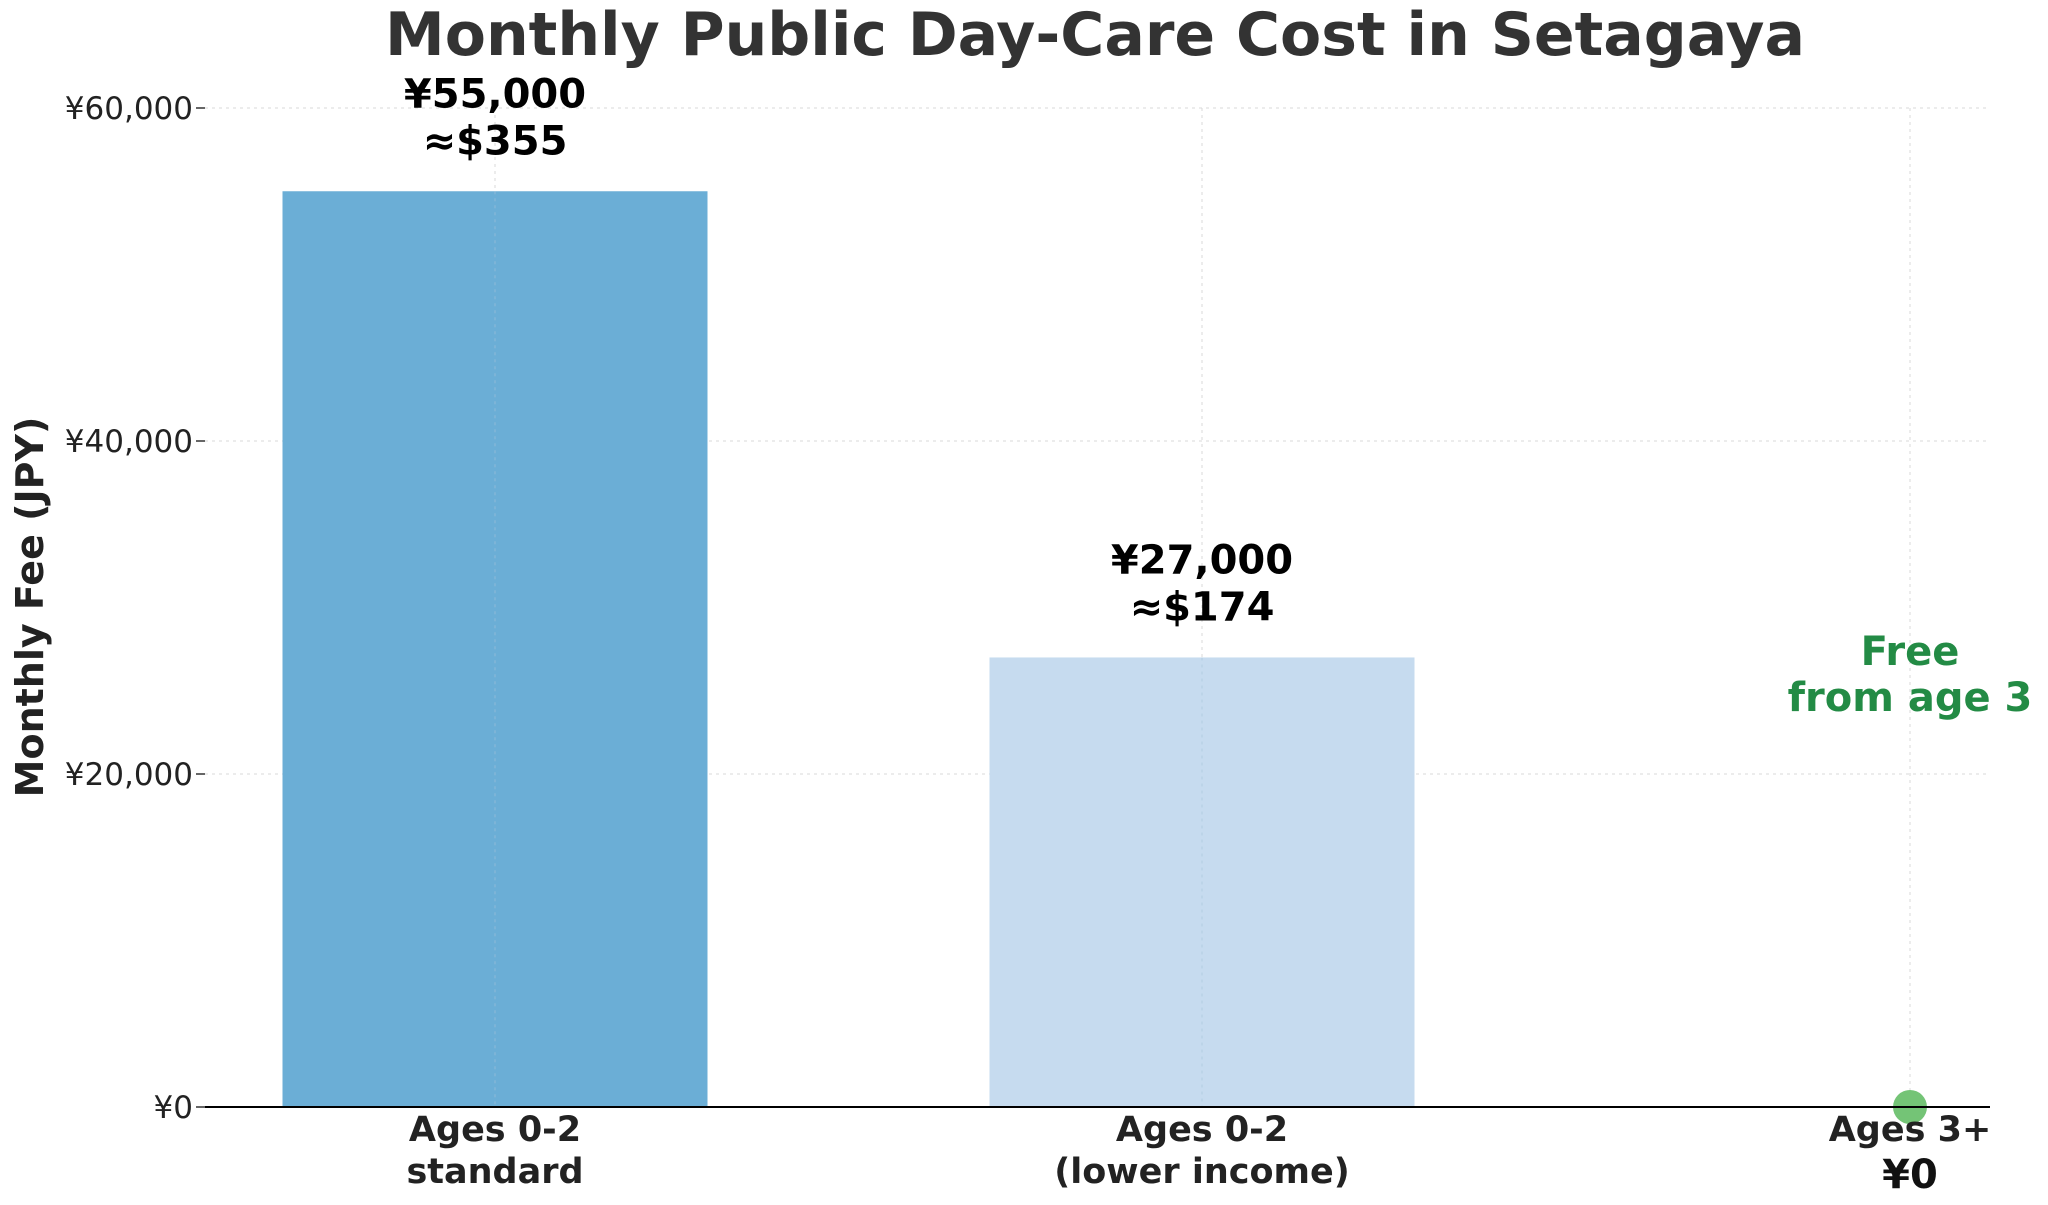 The width and height of the screenshot is (2048, 1205). Describe the element at coordinates (129, 109) in the screenshot. I see `y-tick-label: ¥60,000` at that location.